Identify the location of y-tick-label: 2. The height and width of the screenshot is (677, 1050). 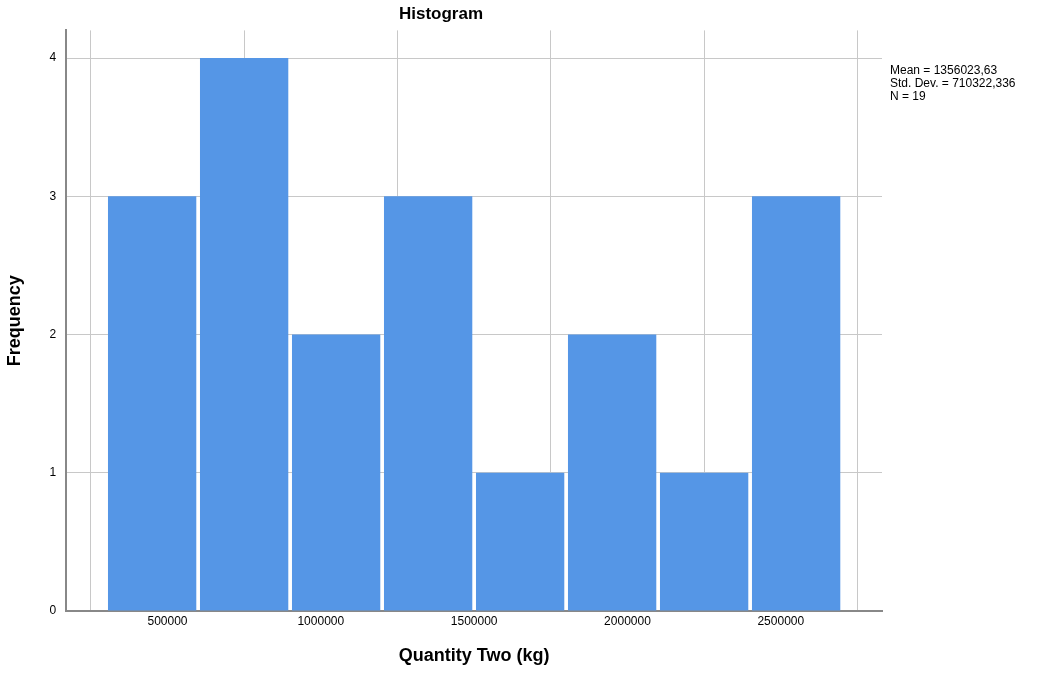
(53, 333).